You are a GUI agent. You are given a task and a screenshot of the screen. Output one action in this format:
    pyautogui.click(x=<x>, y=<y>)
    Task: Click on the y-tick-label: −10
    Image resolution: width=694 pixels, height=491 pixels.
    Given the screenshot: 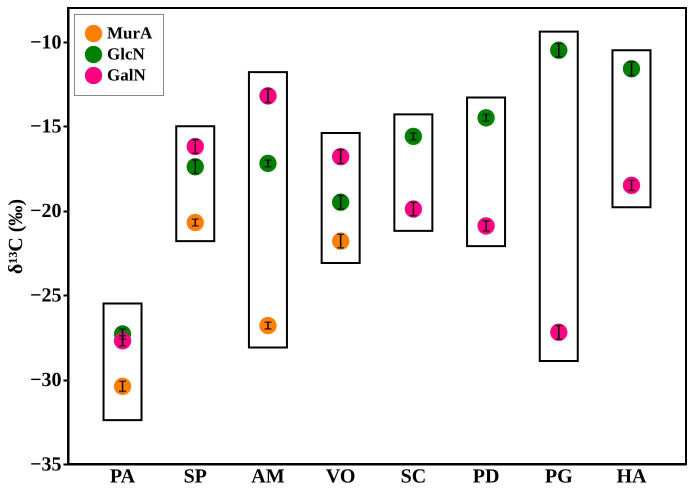 What is the action you would take?
    pyautogui.click(x=46, y=42)
    